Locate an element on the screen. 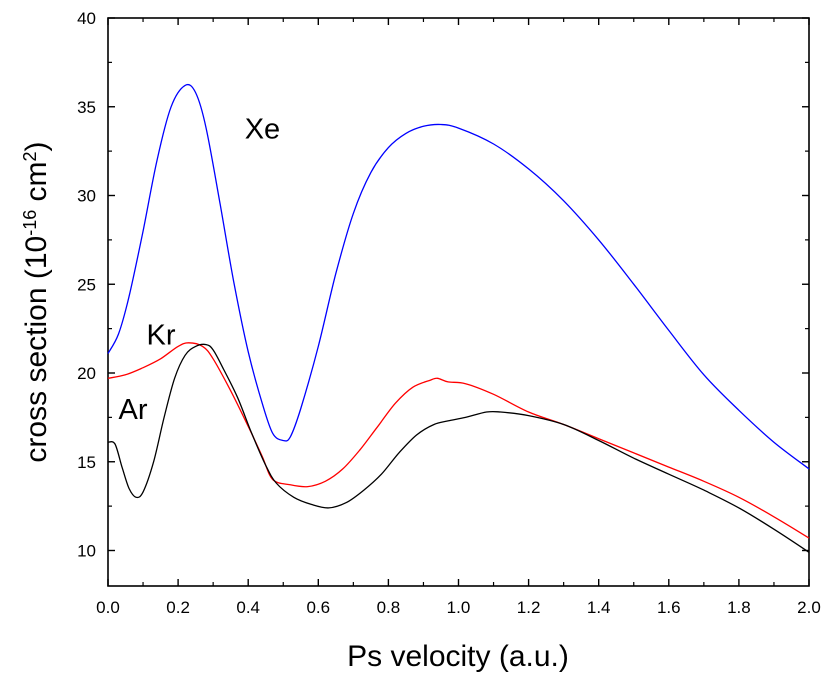 This screenshot has width=832, height=678. y-tick-label: 20 is located at coordinates (86, 373).